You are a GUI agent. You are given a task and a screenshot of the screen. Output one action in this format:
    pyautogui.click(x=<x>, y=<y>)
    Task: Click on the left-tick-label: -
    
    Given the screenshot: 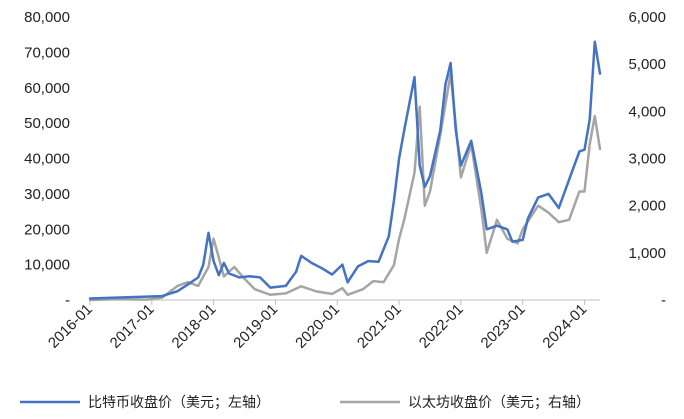 What is the action you would take?
    pyautogui.click(x=67, y=300)
    